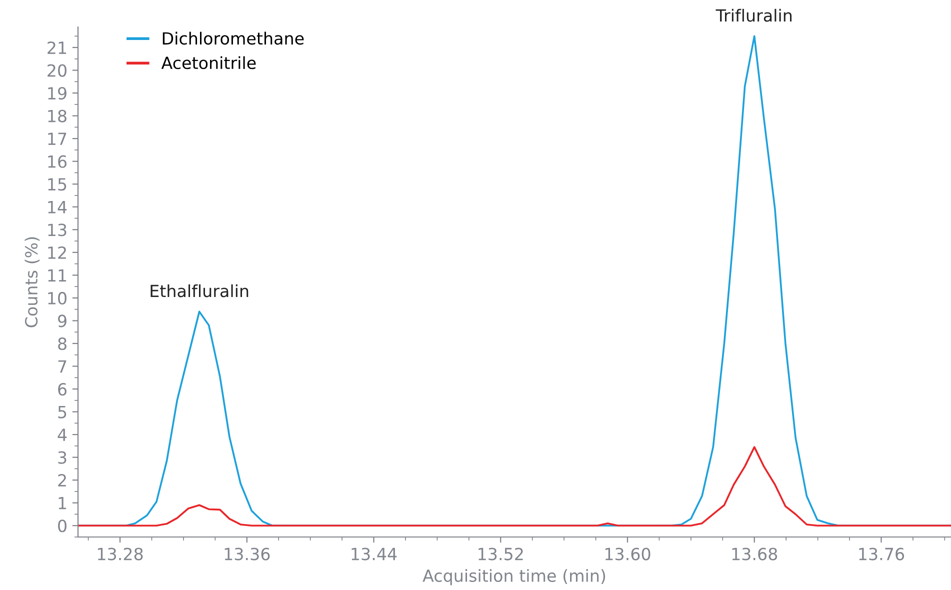  What do you see at coordinates (57, 116) in the screenshot?
I see `y-tick-label: 18` at bounding box center [57, 116].